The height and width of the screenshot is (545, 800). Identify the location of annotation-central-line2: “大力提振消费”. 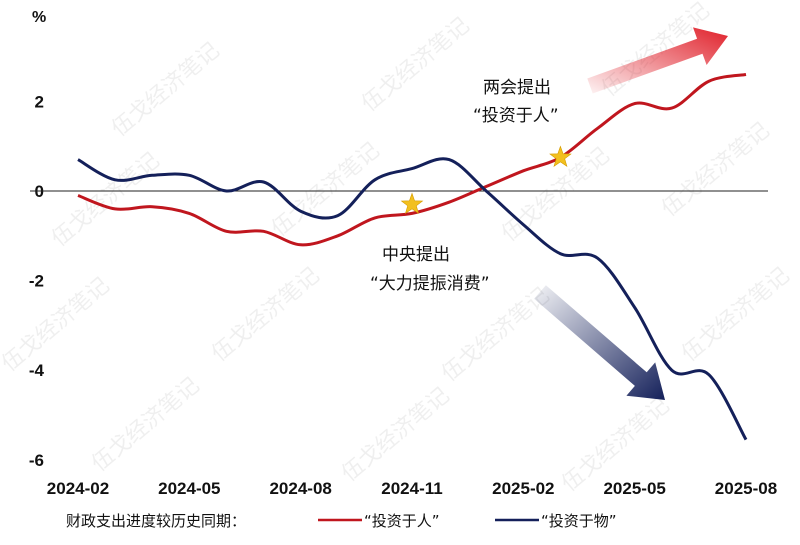
(430, 284).